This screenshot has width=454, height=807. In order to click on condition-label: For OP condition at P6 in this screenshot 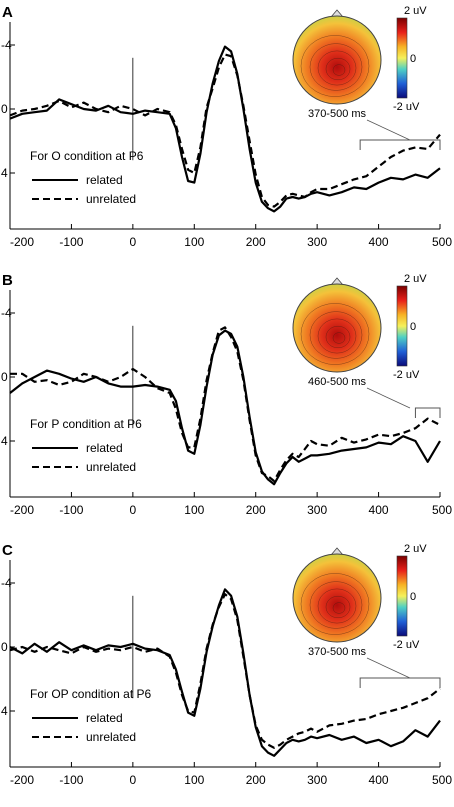, I will do `click(91, 694)`.